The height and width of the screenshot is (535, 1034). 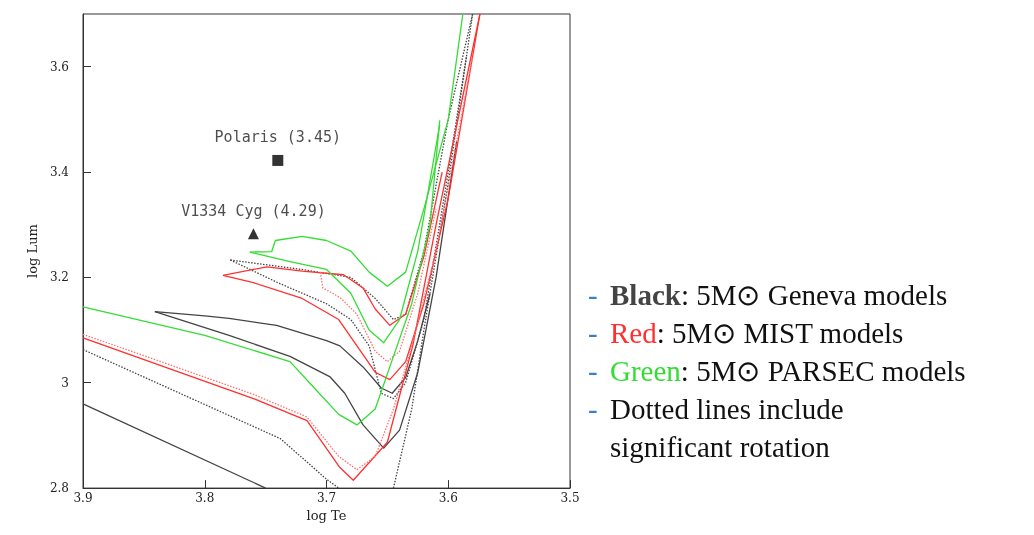 What do you see at coordinates (59, 277) in the screenshot?
I see `y-tick-label: 3.2` at bounding box center [59, 277].